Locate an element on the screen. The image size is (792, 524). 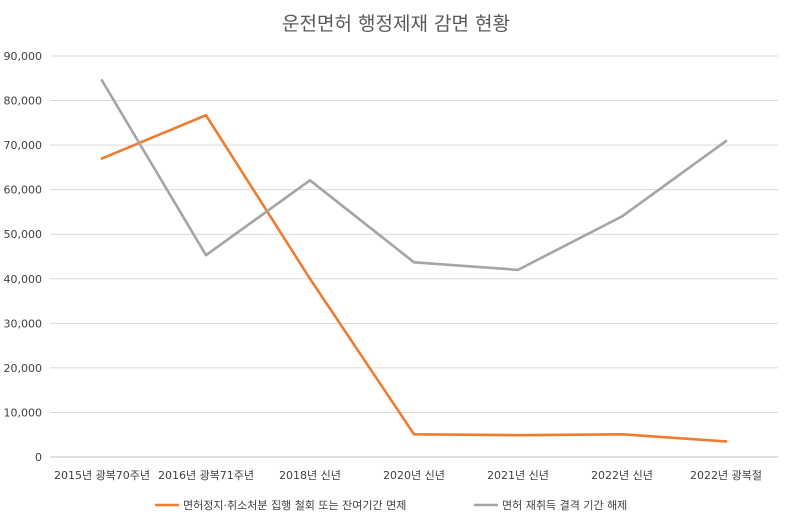
y-tick-label: 0 is located at coordinates (38, 457).